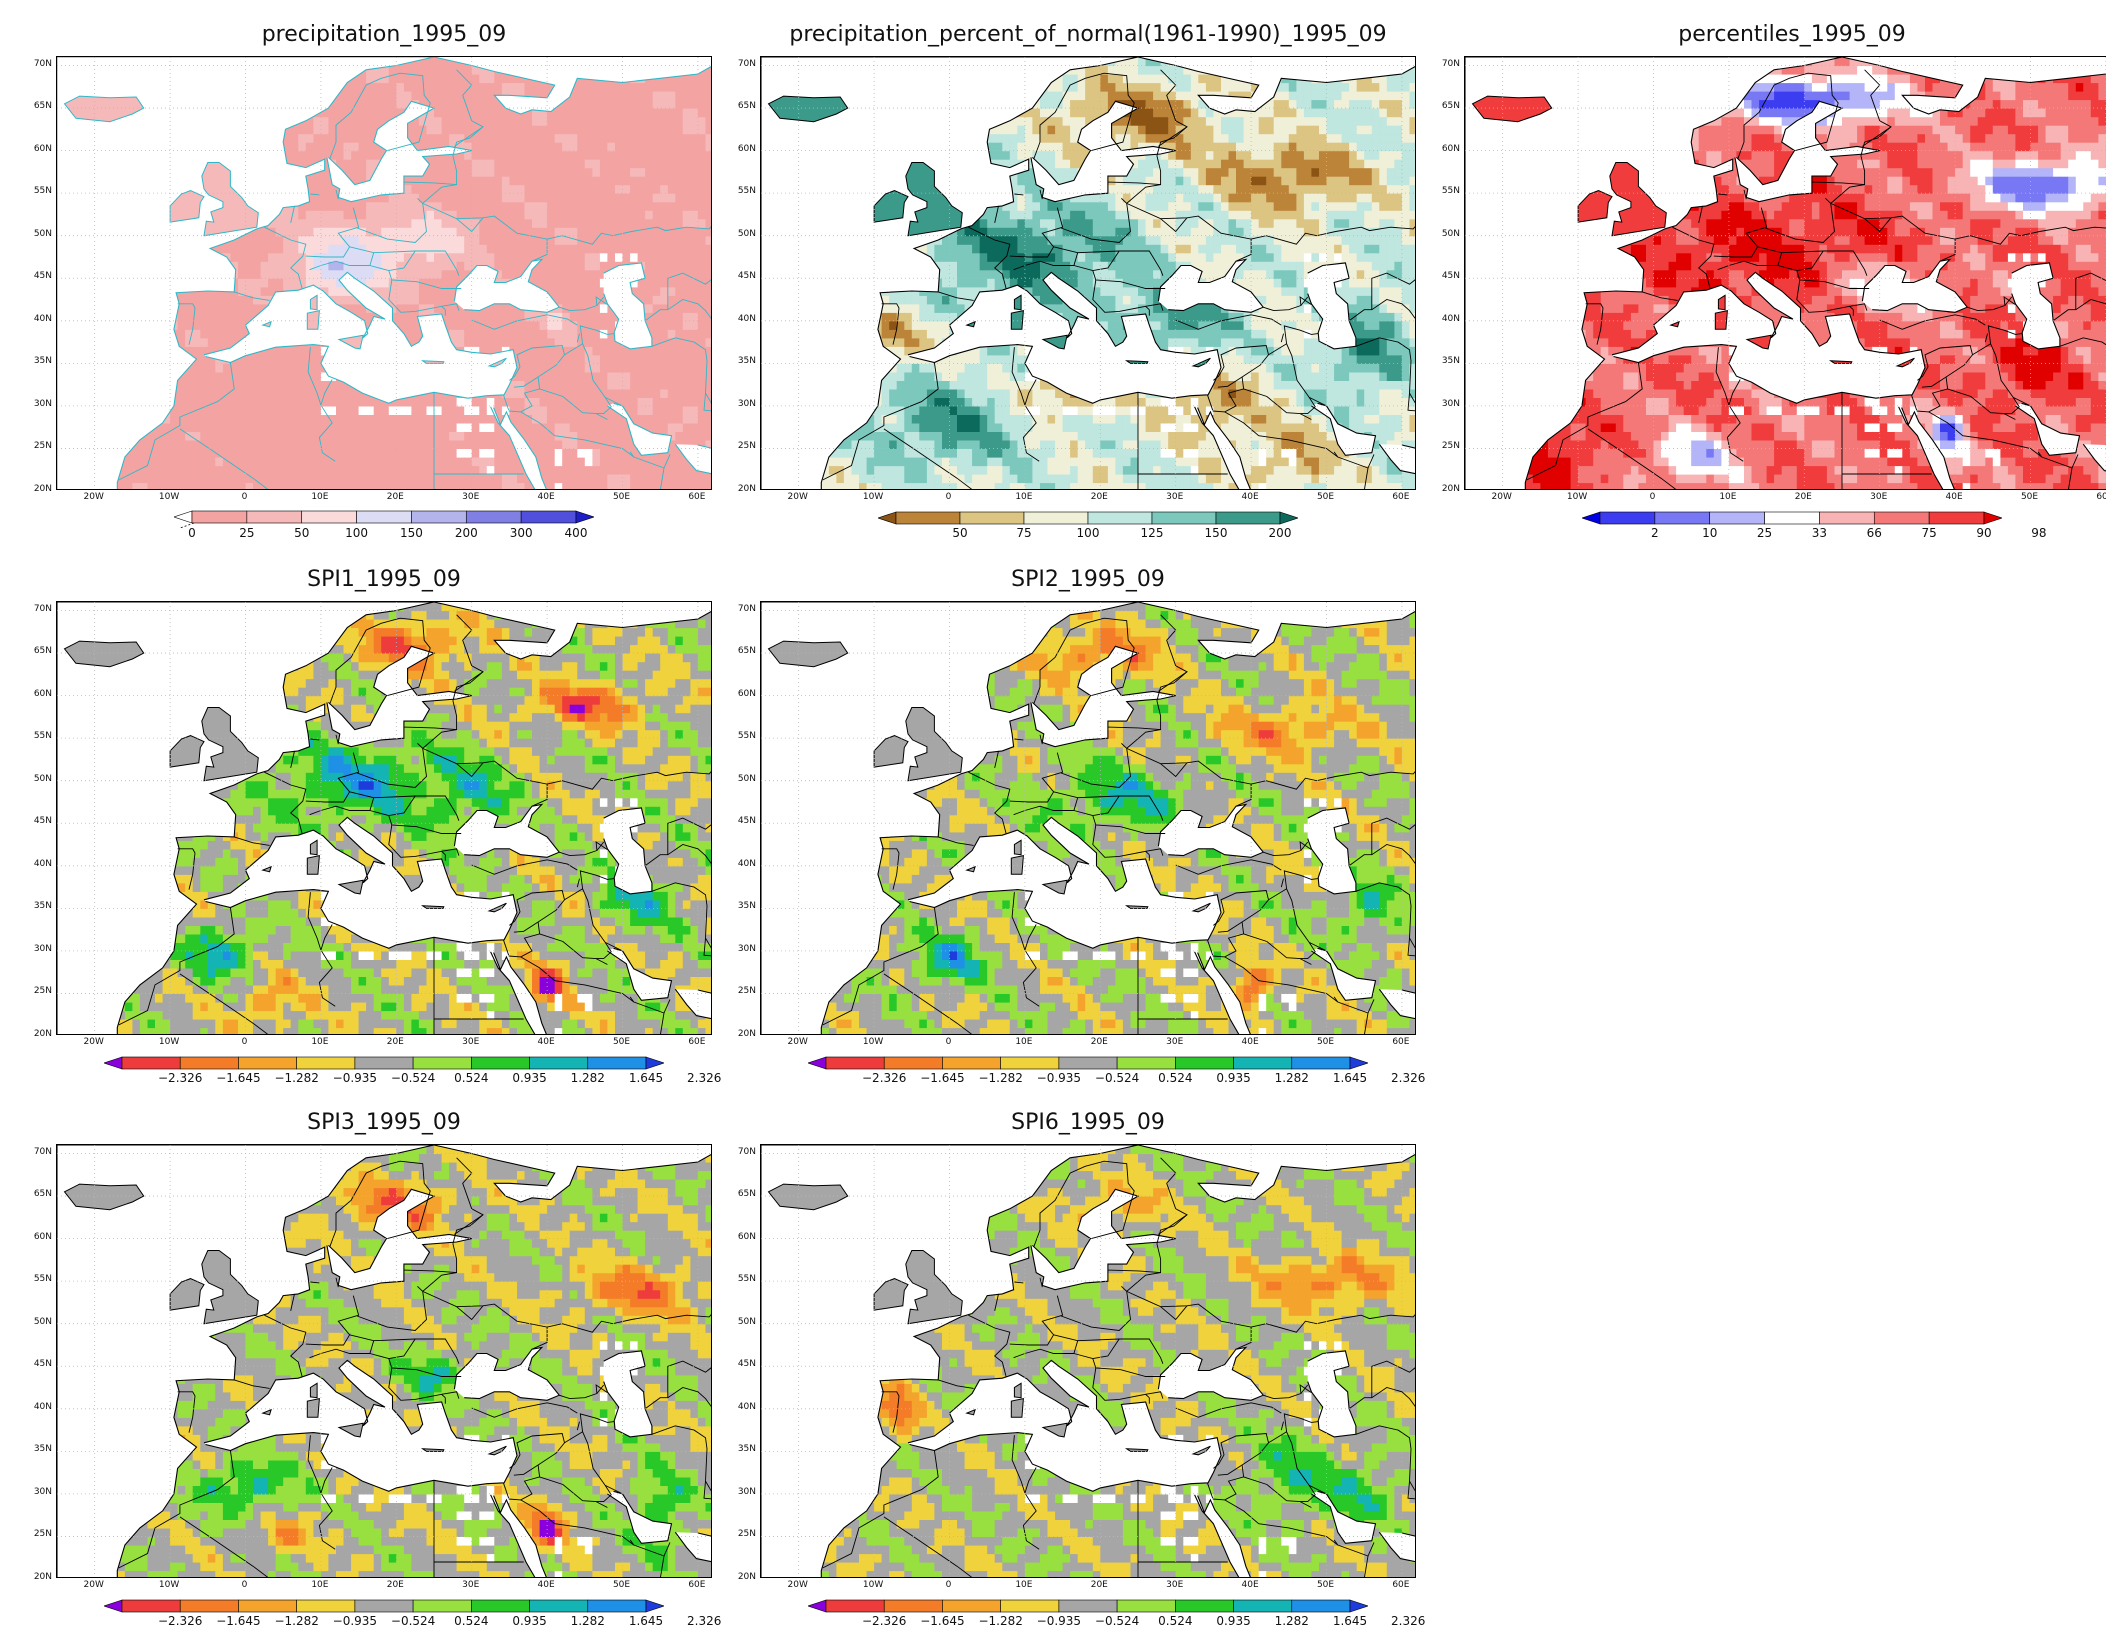 The width and height of the screenshot is (2106, 1628). Describe the element at coordinates (1099, 1585) in the screenshot. I see `lon-tick-label: 20E` at that location.